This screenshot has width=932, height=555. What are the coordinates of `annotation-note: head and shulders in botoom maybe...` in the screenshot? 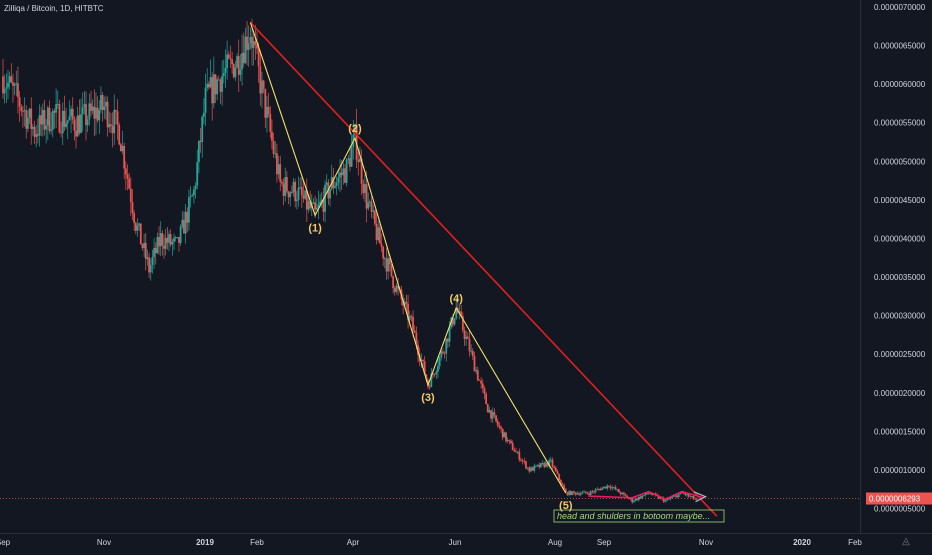 It's located at (639, 516).